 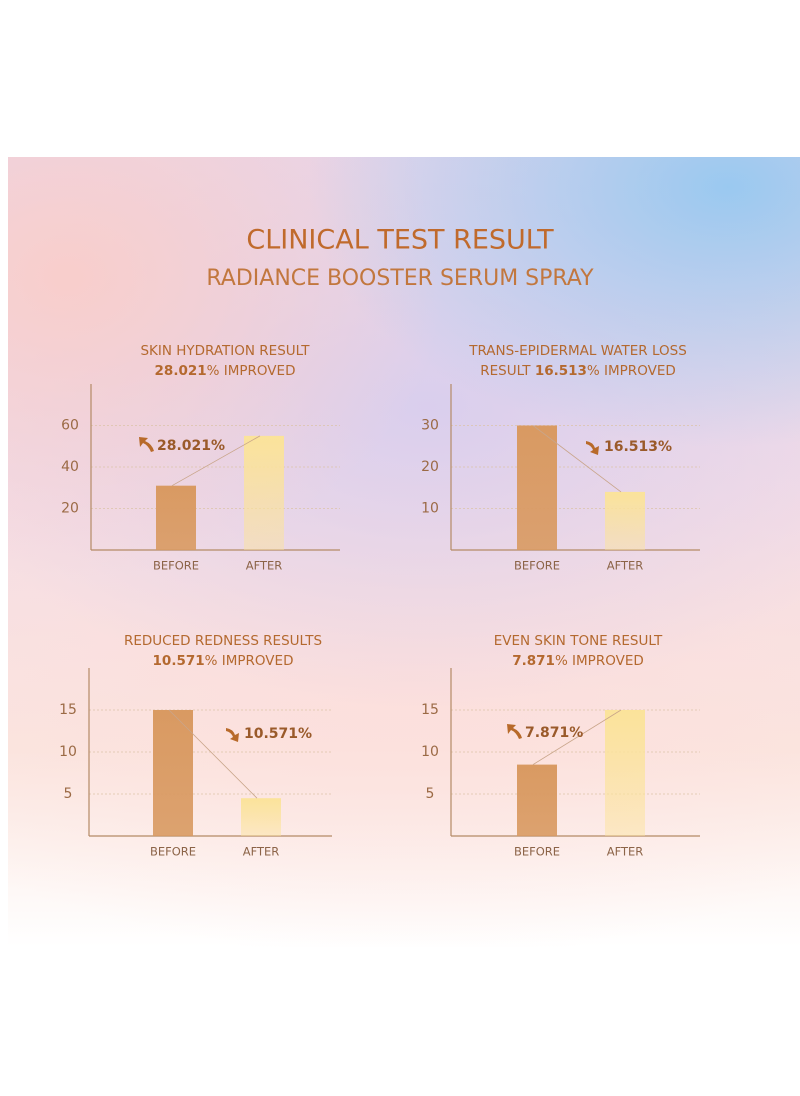 What do you see at coordinates (561, 371) in the screenshot?
I see `subtitle-part: 16.513` at bounding box center [561, 371].